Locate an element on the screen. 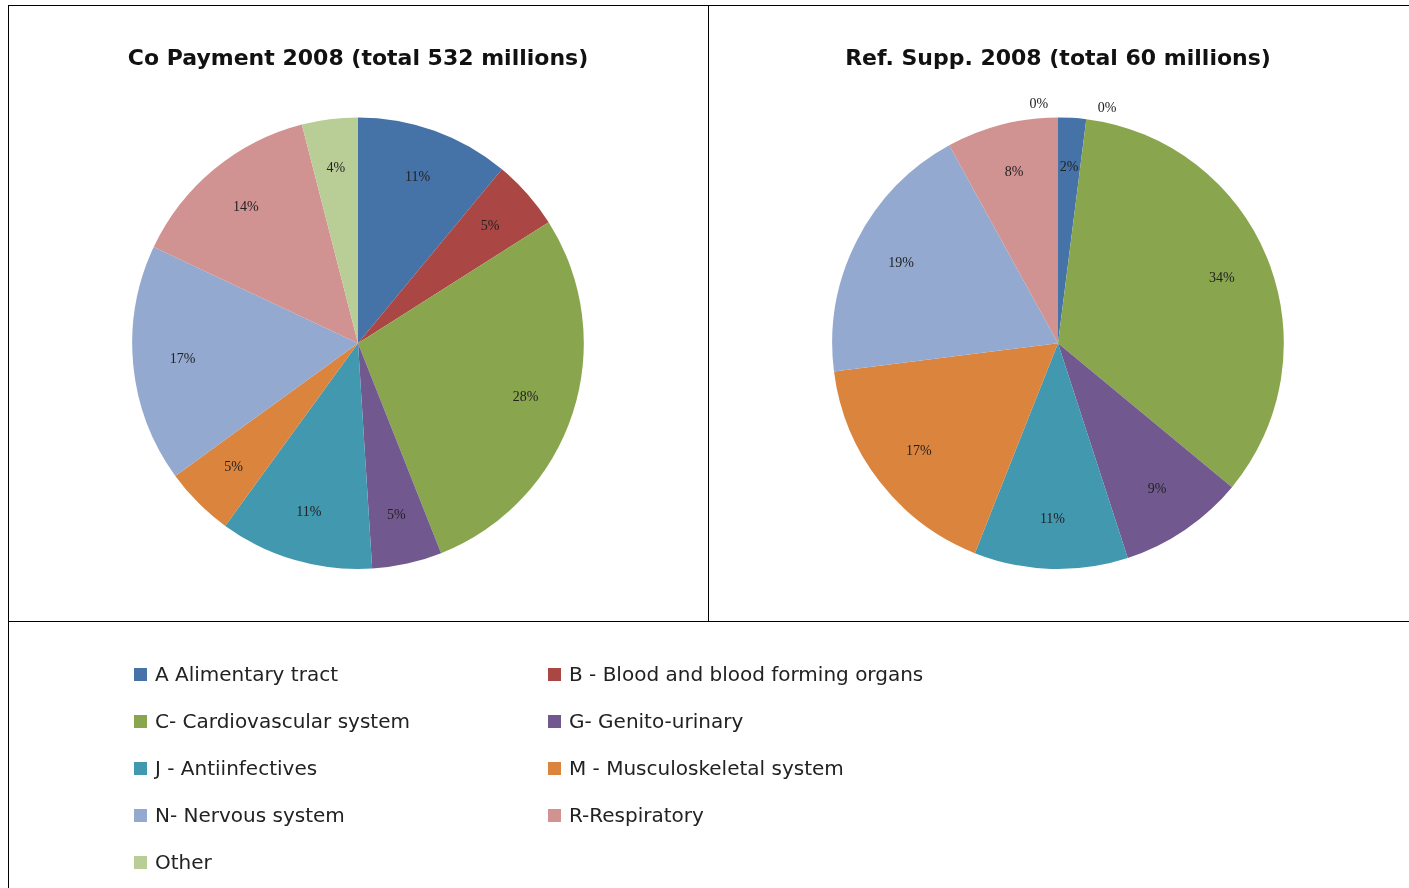  data-label: 9% is located at coordinates (1157, 488).